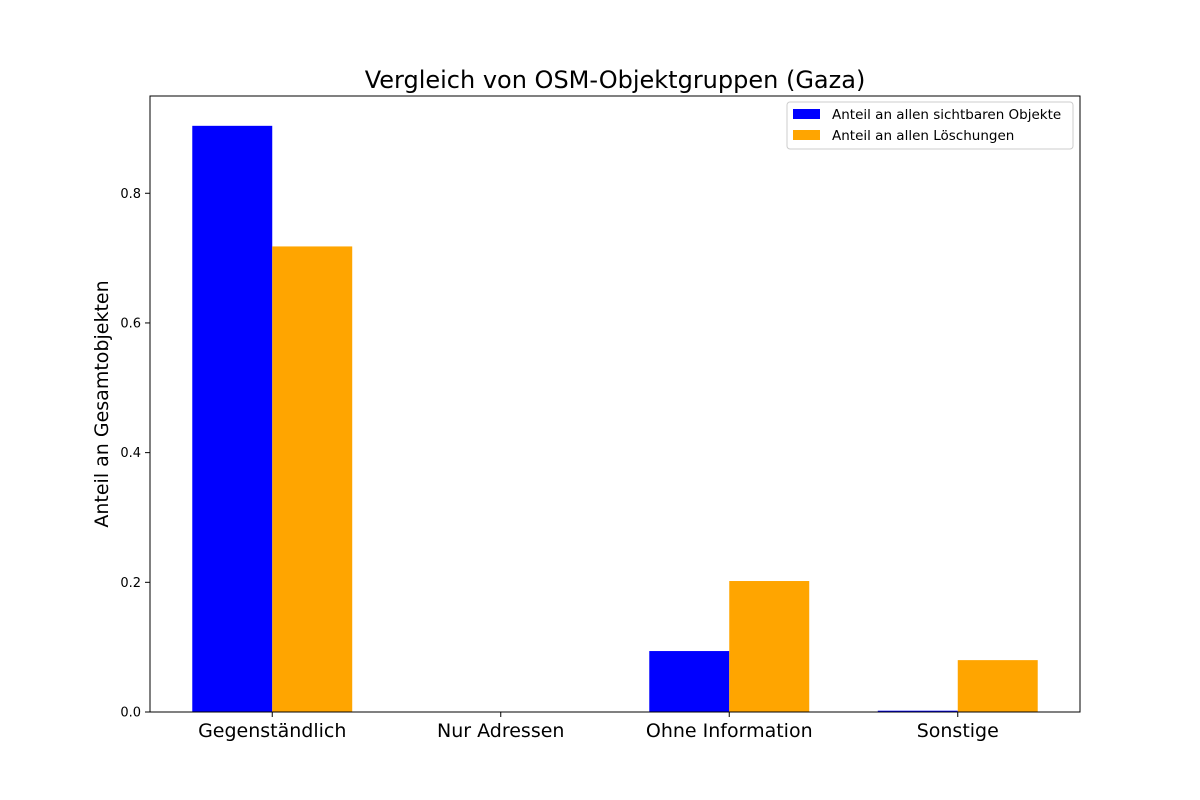  What do you see at coordinates (946, 115) in the screenshot?
I see `legend-label-0: Anteil an allen sichtbaren Objekte` at bounding box center [946, 115].